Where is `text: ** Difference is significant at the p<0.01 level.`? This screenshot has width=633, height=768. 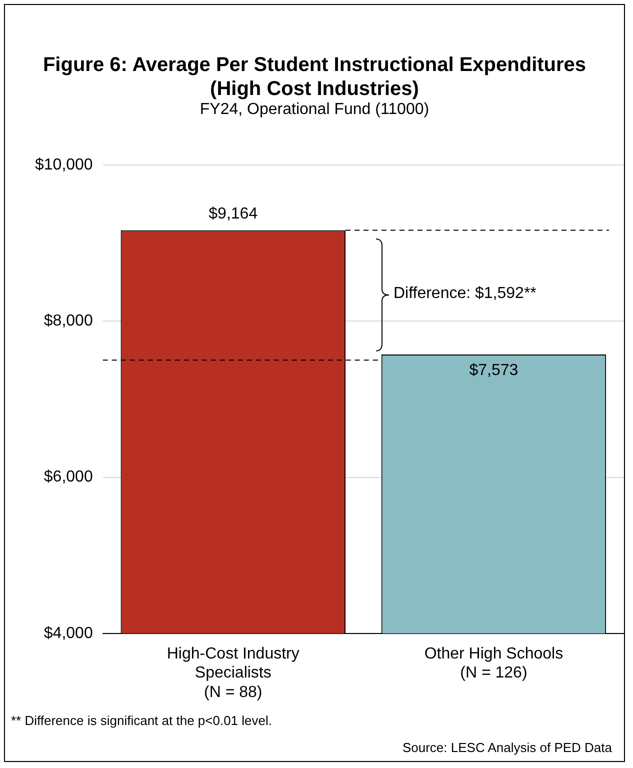
text: ** Difference is significant at the p<0.01 level. is located at coordinates (141, 720).